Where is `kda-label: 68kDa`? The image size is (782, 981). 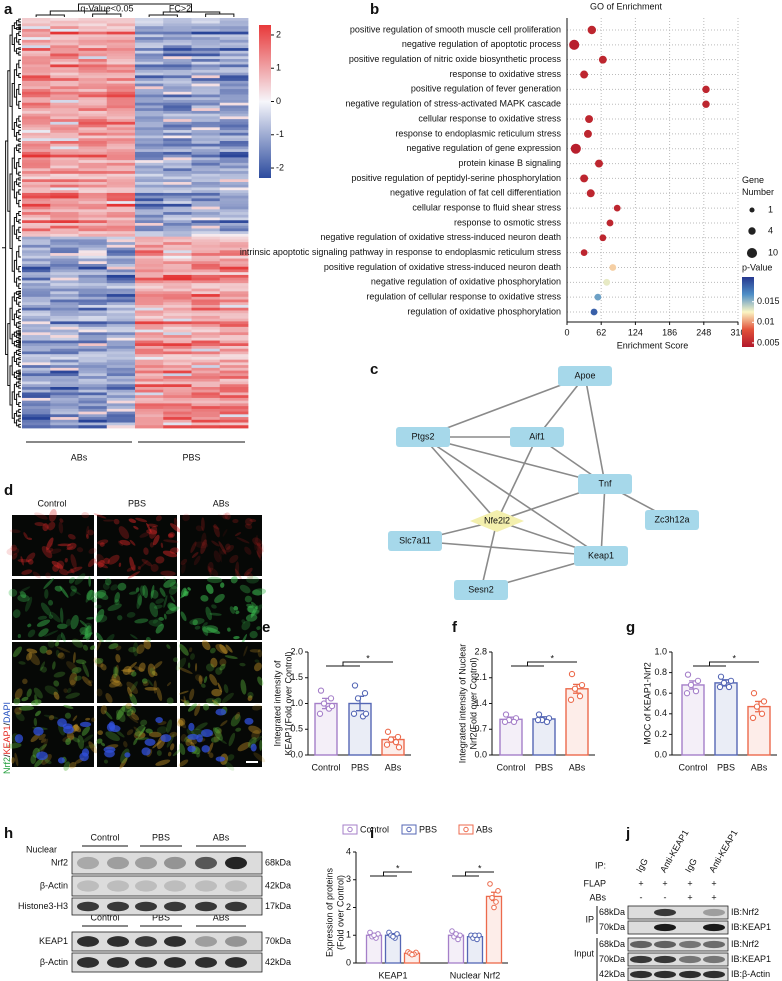 kda-label: 68kDa is located at coordinates (612, 944).